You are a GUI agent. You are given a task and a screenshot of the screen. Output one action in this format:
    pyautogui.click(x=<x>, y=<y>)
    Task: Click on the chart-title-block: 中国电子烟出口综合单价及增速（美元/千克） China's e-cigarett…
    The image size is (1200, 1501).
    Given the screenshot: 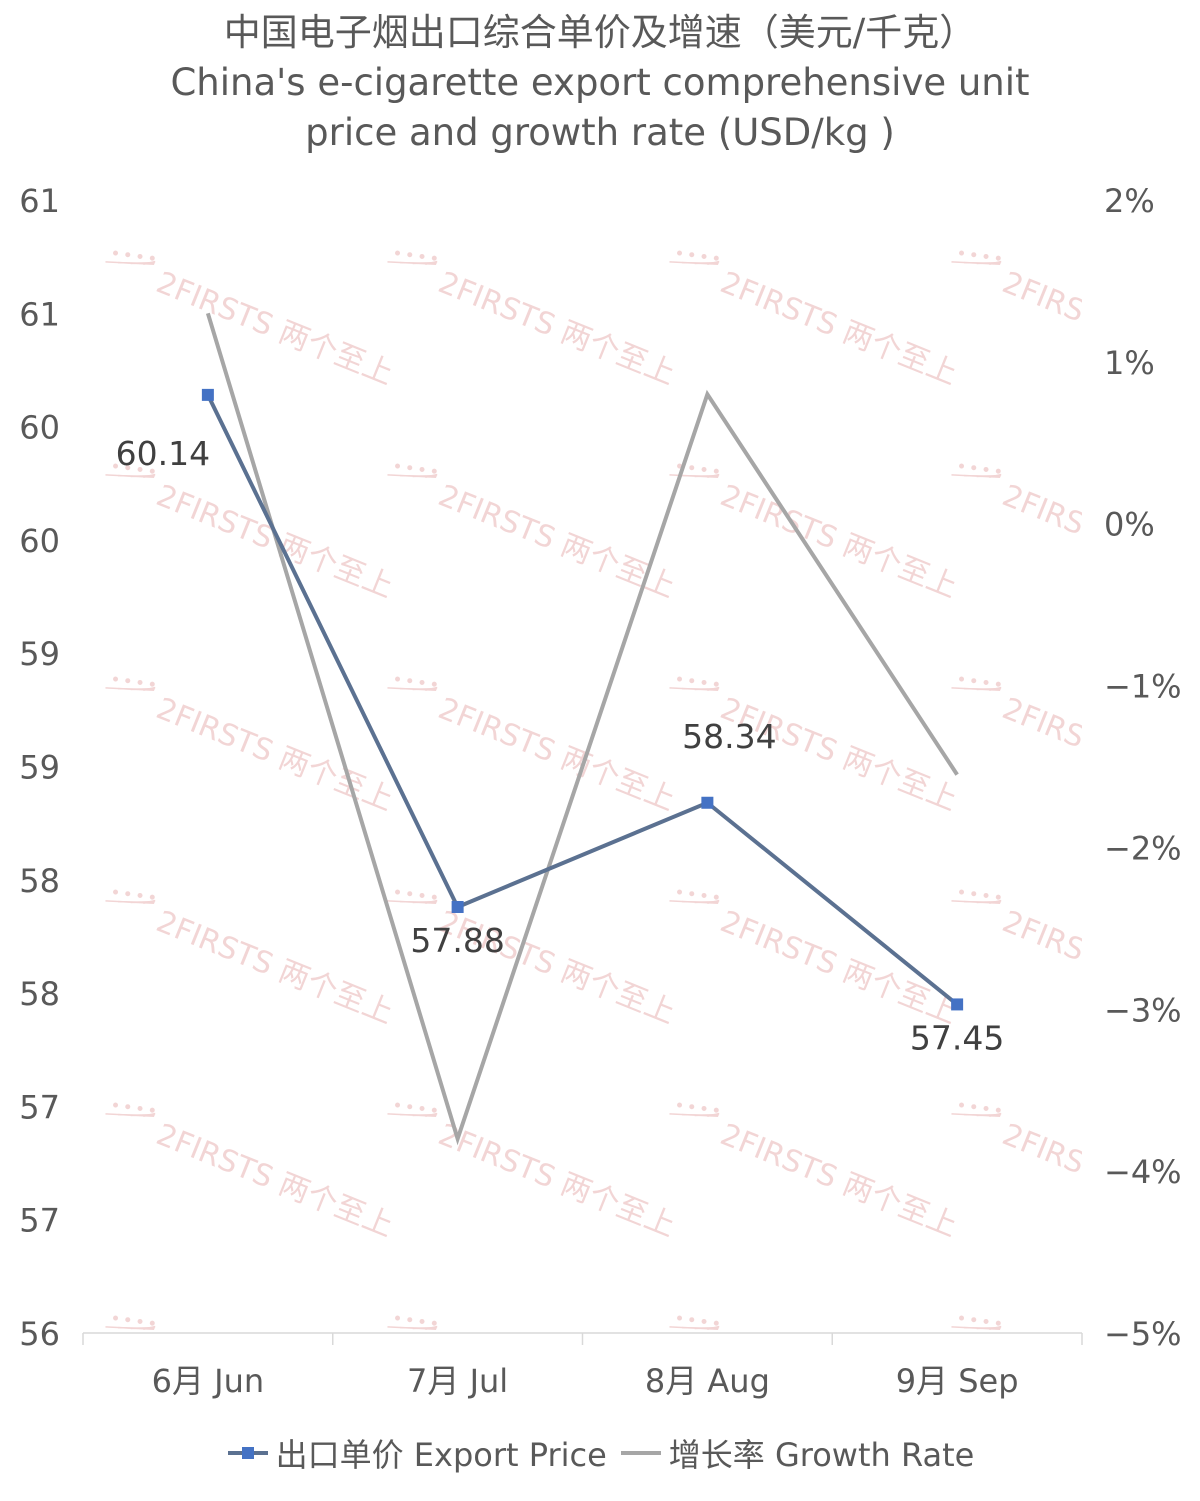 What is the action you would take?
    pyautogui.click(x=600, y=83)
    